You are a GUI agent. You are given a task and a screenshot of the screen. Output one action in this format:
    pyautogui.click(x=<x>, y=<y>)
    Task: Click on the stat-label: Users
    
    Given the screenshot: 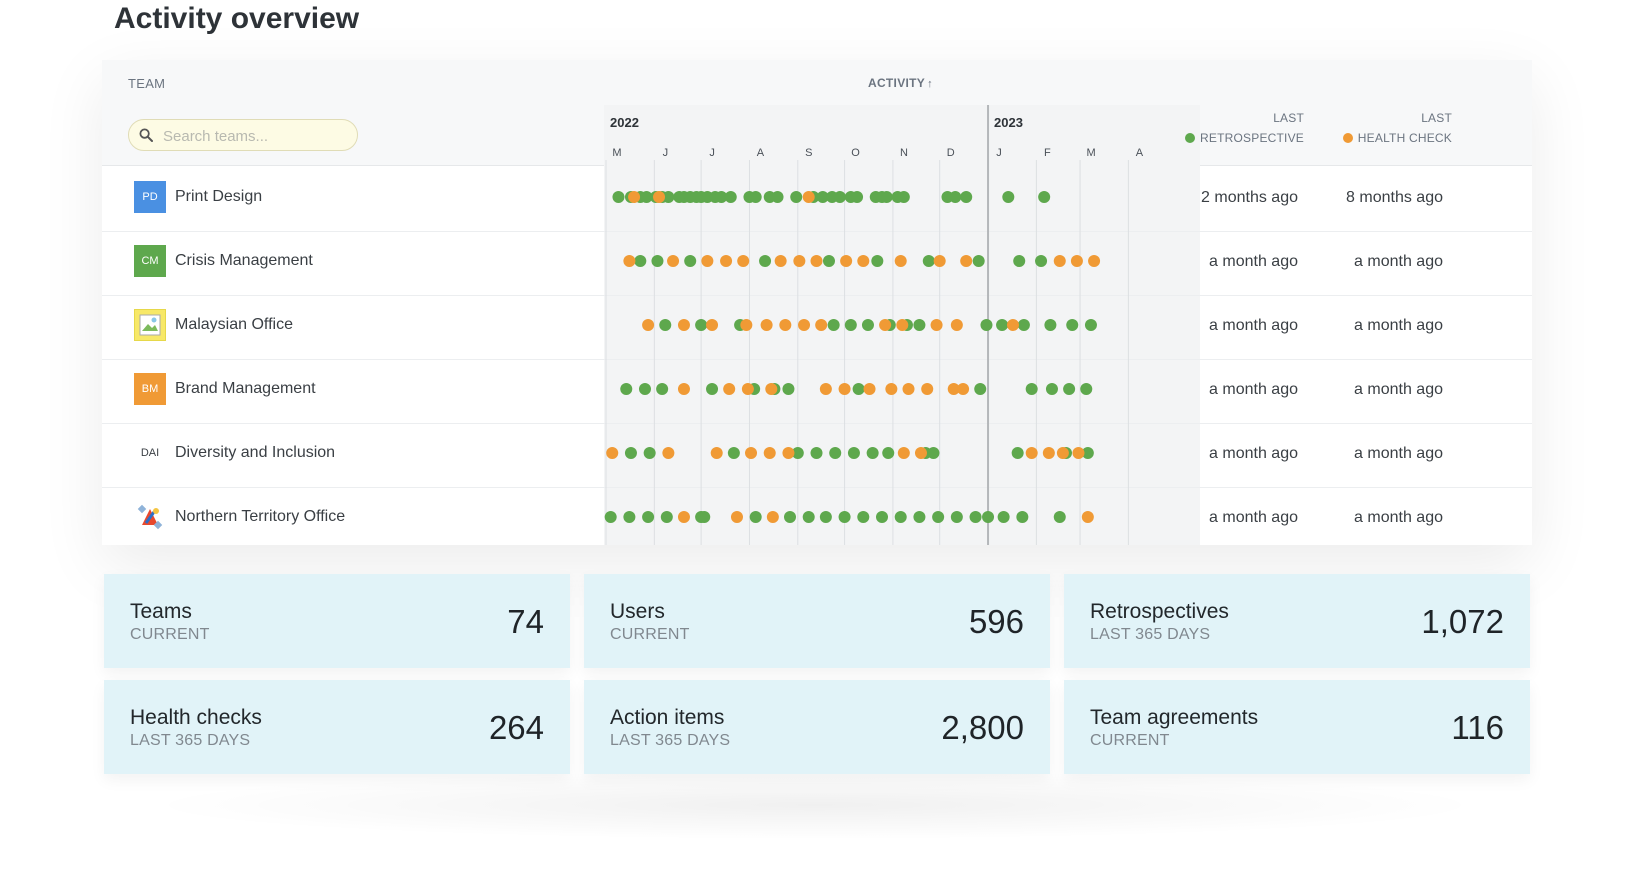 What is the action you would take?
    pyautogui.click(x=637, y=611)
    